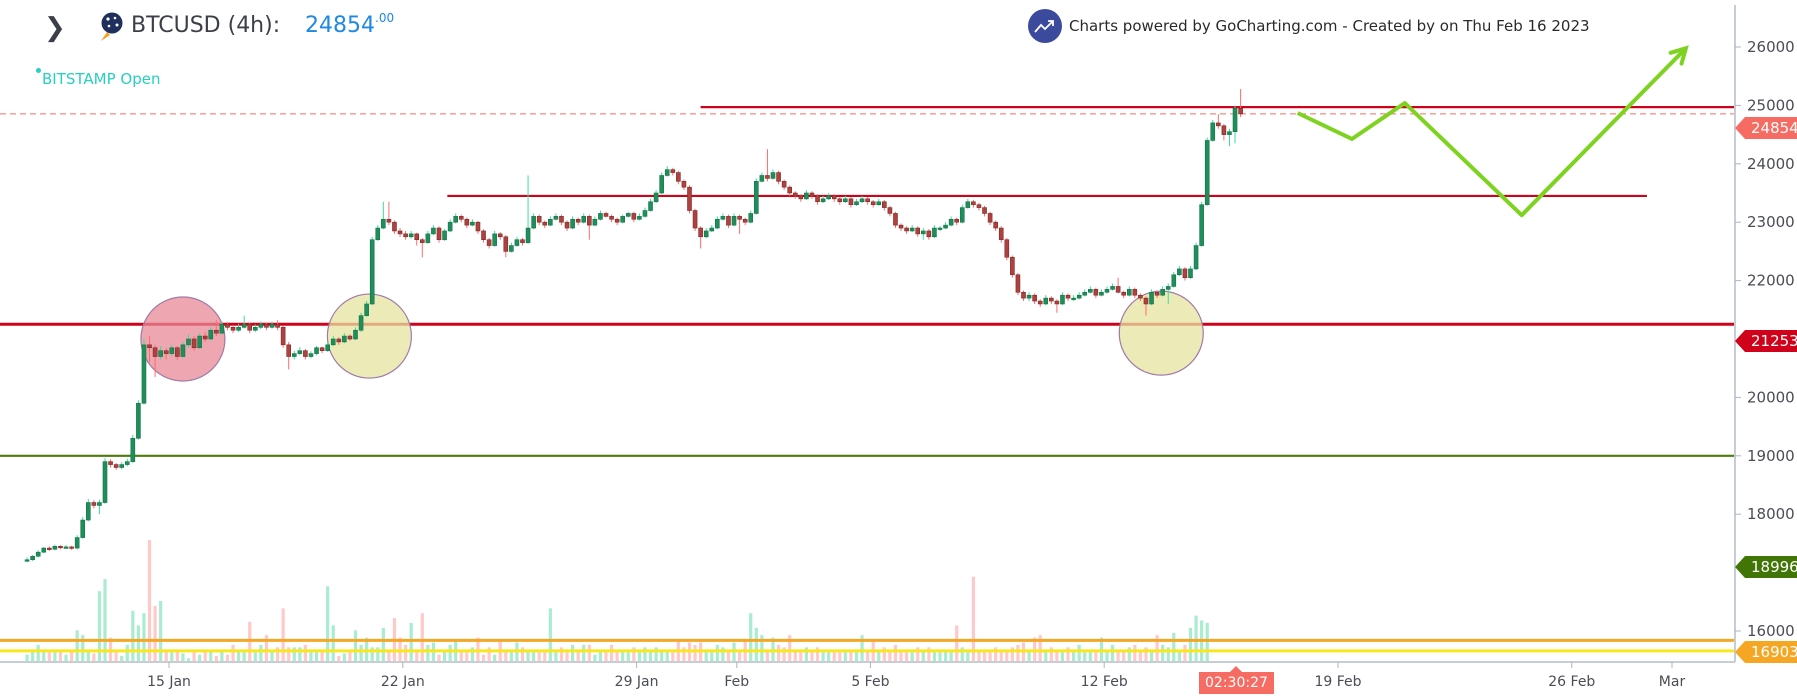  I want to click on annotation-circle, so click(369, 336).